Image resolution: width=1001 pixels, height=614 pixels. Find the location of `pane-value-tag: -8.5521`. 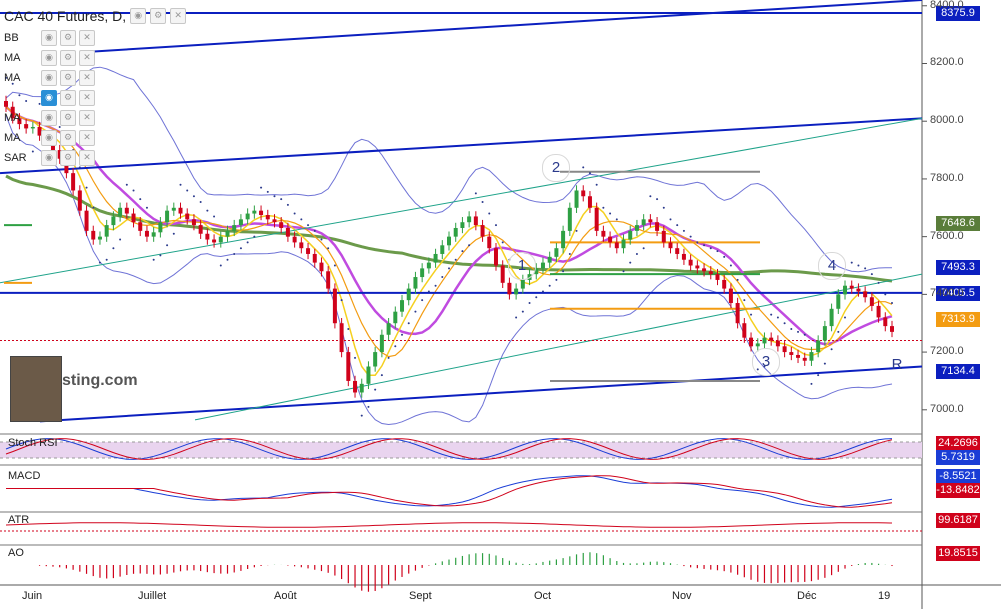

pane-value-tag: -8.5521 is located at coordinates (958, 476).